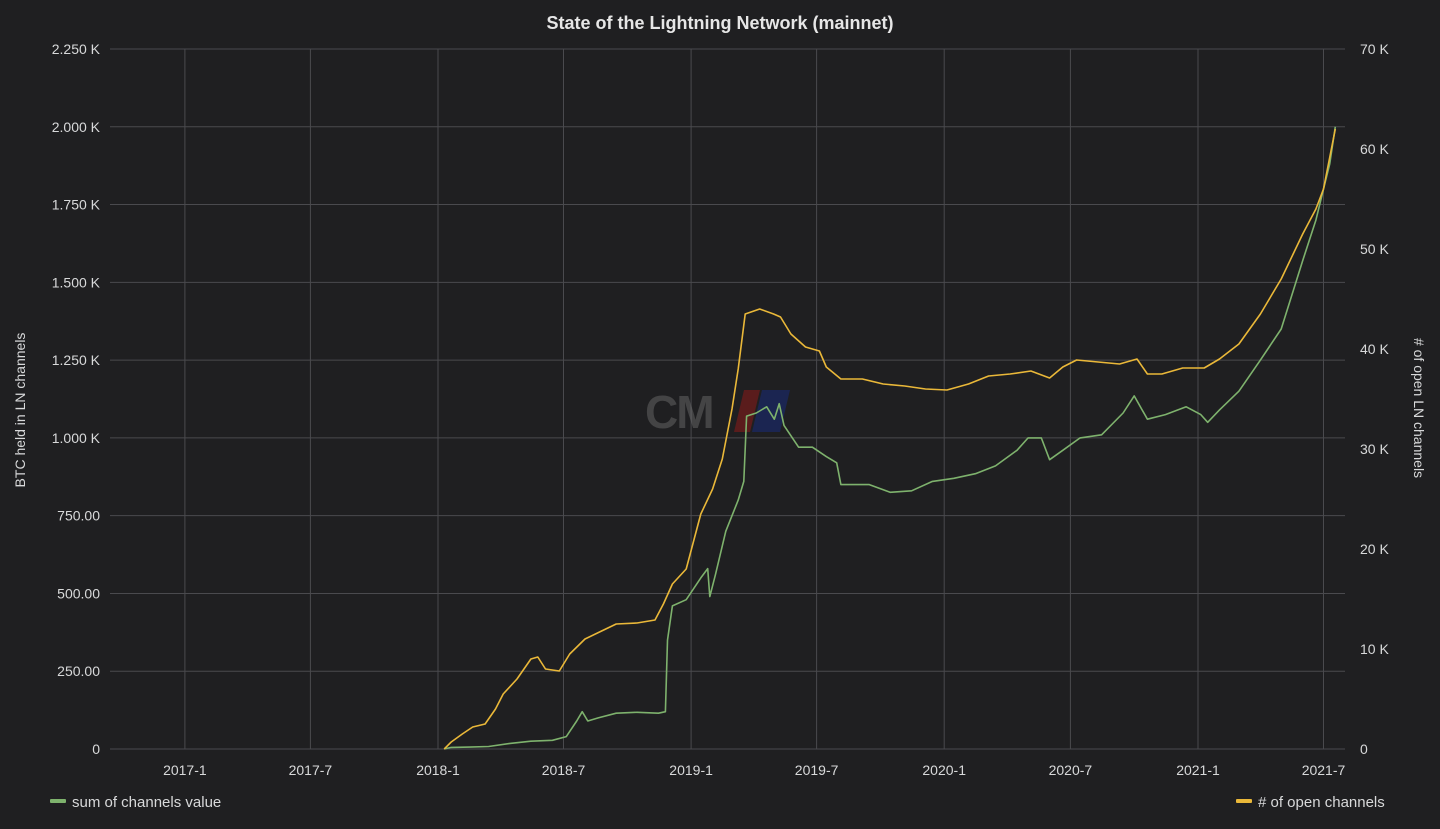 This screenshot has height=829, width=1440. Describe the element at coordinates (1419, 408) in the screenshot. I see `y-axis-right-title: # of open LN channels` at that location.